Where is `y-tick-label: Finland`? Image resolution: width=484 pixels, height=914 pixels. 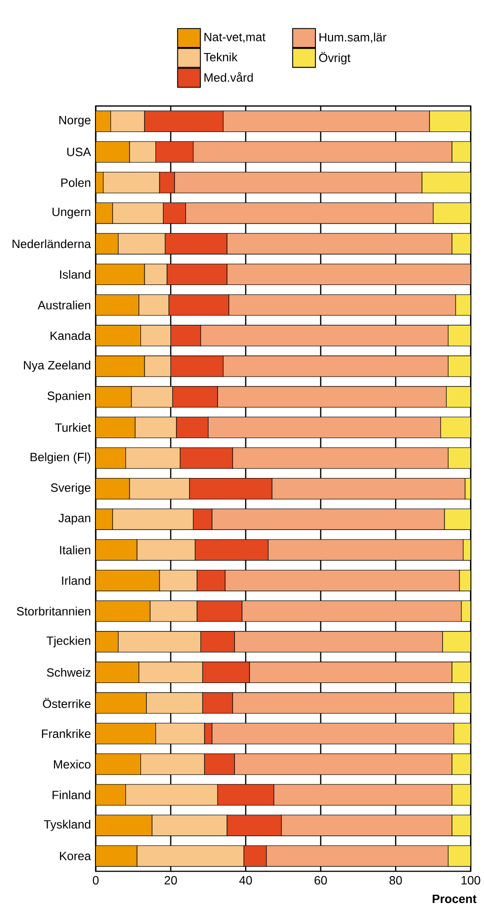
y-tick-label: Finland is located at coordinates (71, 795).